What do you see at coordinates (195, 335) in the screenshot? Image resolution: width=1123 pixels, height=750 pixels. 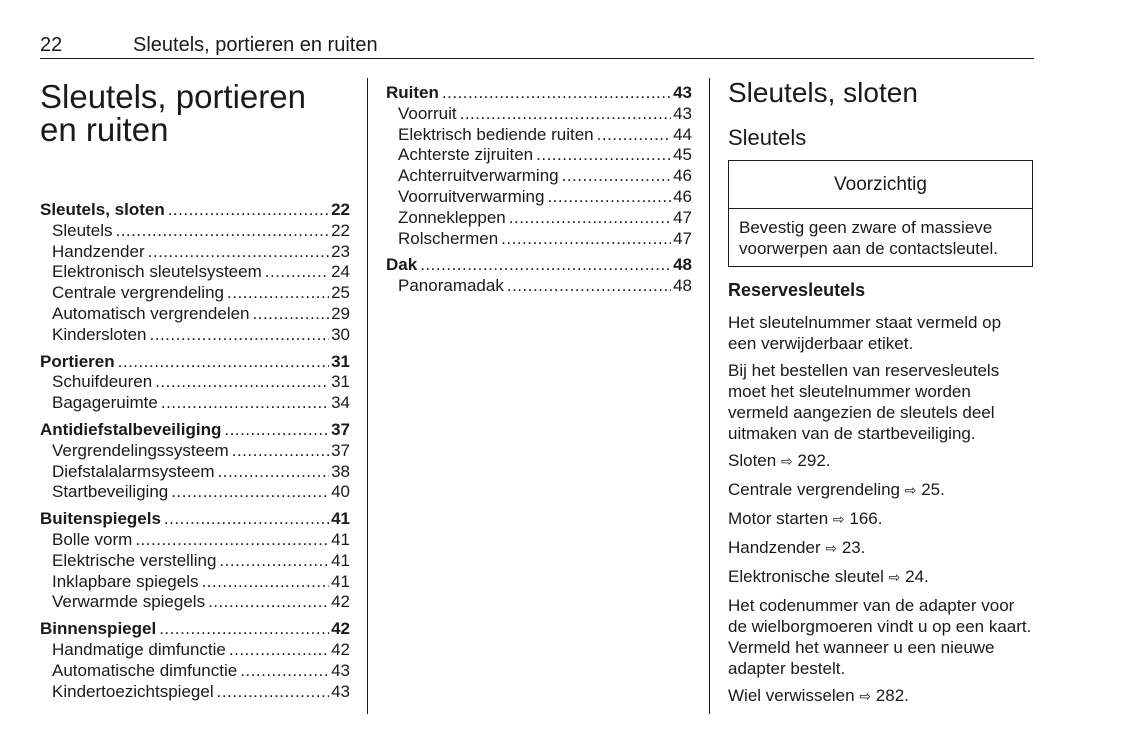 I see `toc-entry: Kindersloten 30` at bounding box center [195, 335].